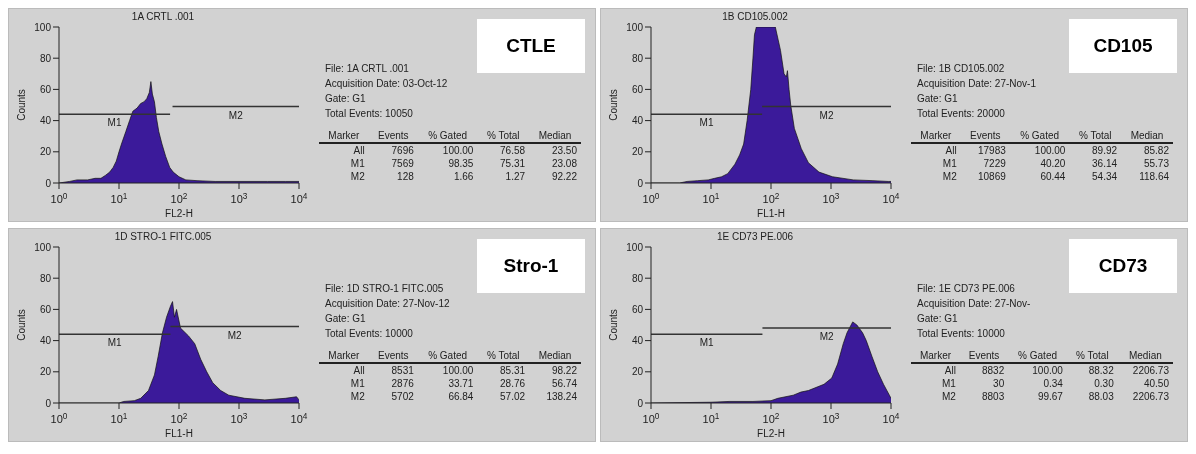 The height and width of the screenshot is (454, 1196). What do you see at coordinates (771, 433) in the screenshot?
I see `x-axis-title: FL2-H` at bounding box center [771, 433].